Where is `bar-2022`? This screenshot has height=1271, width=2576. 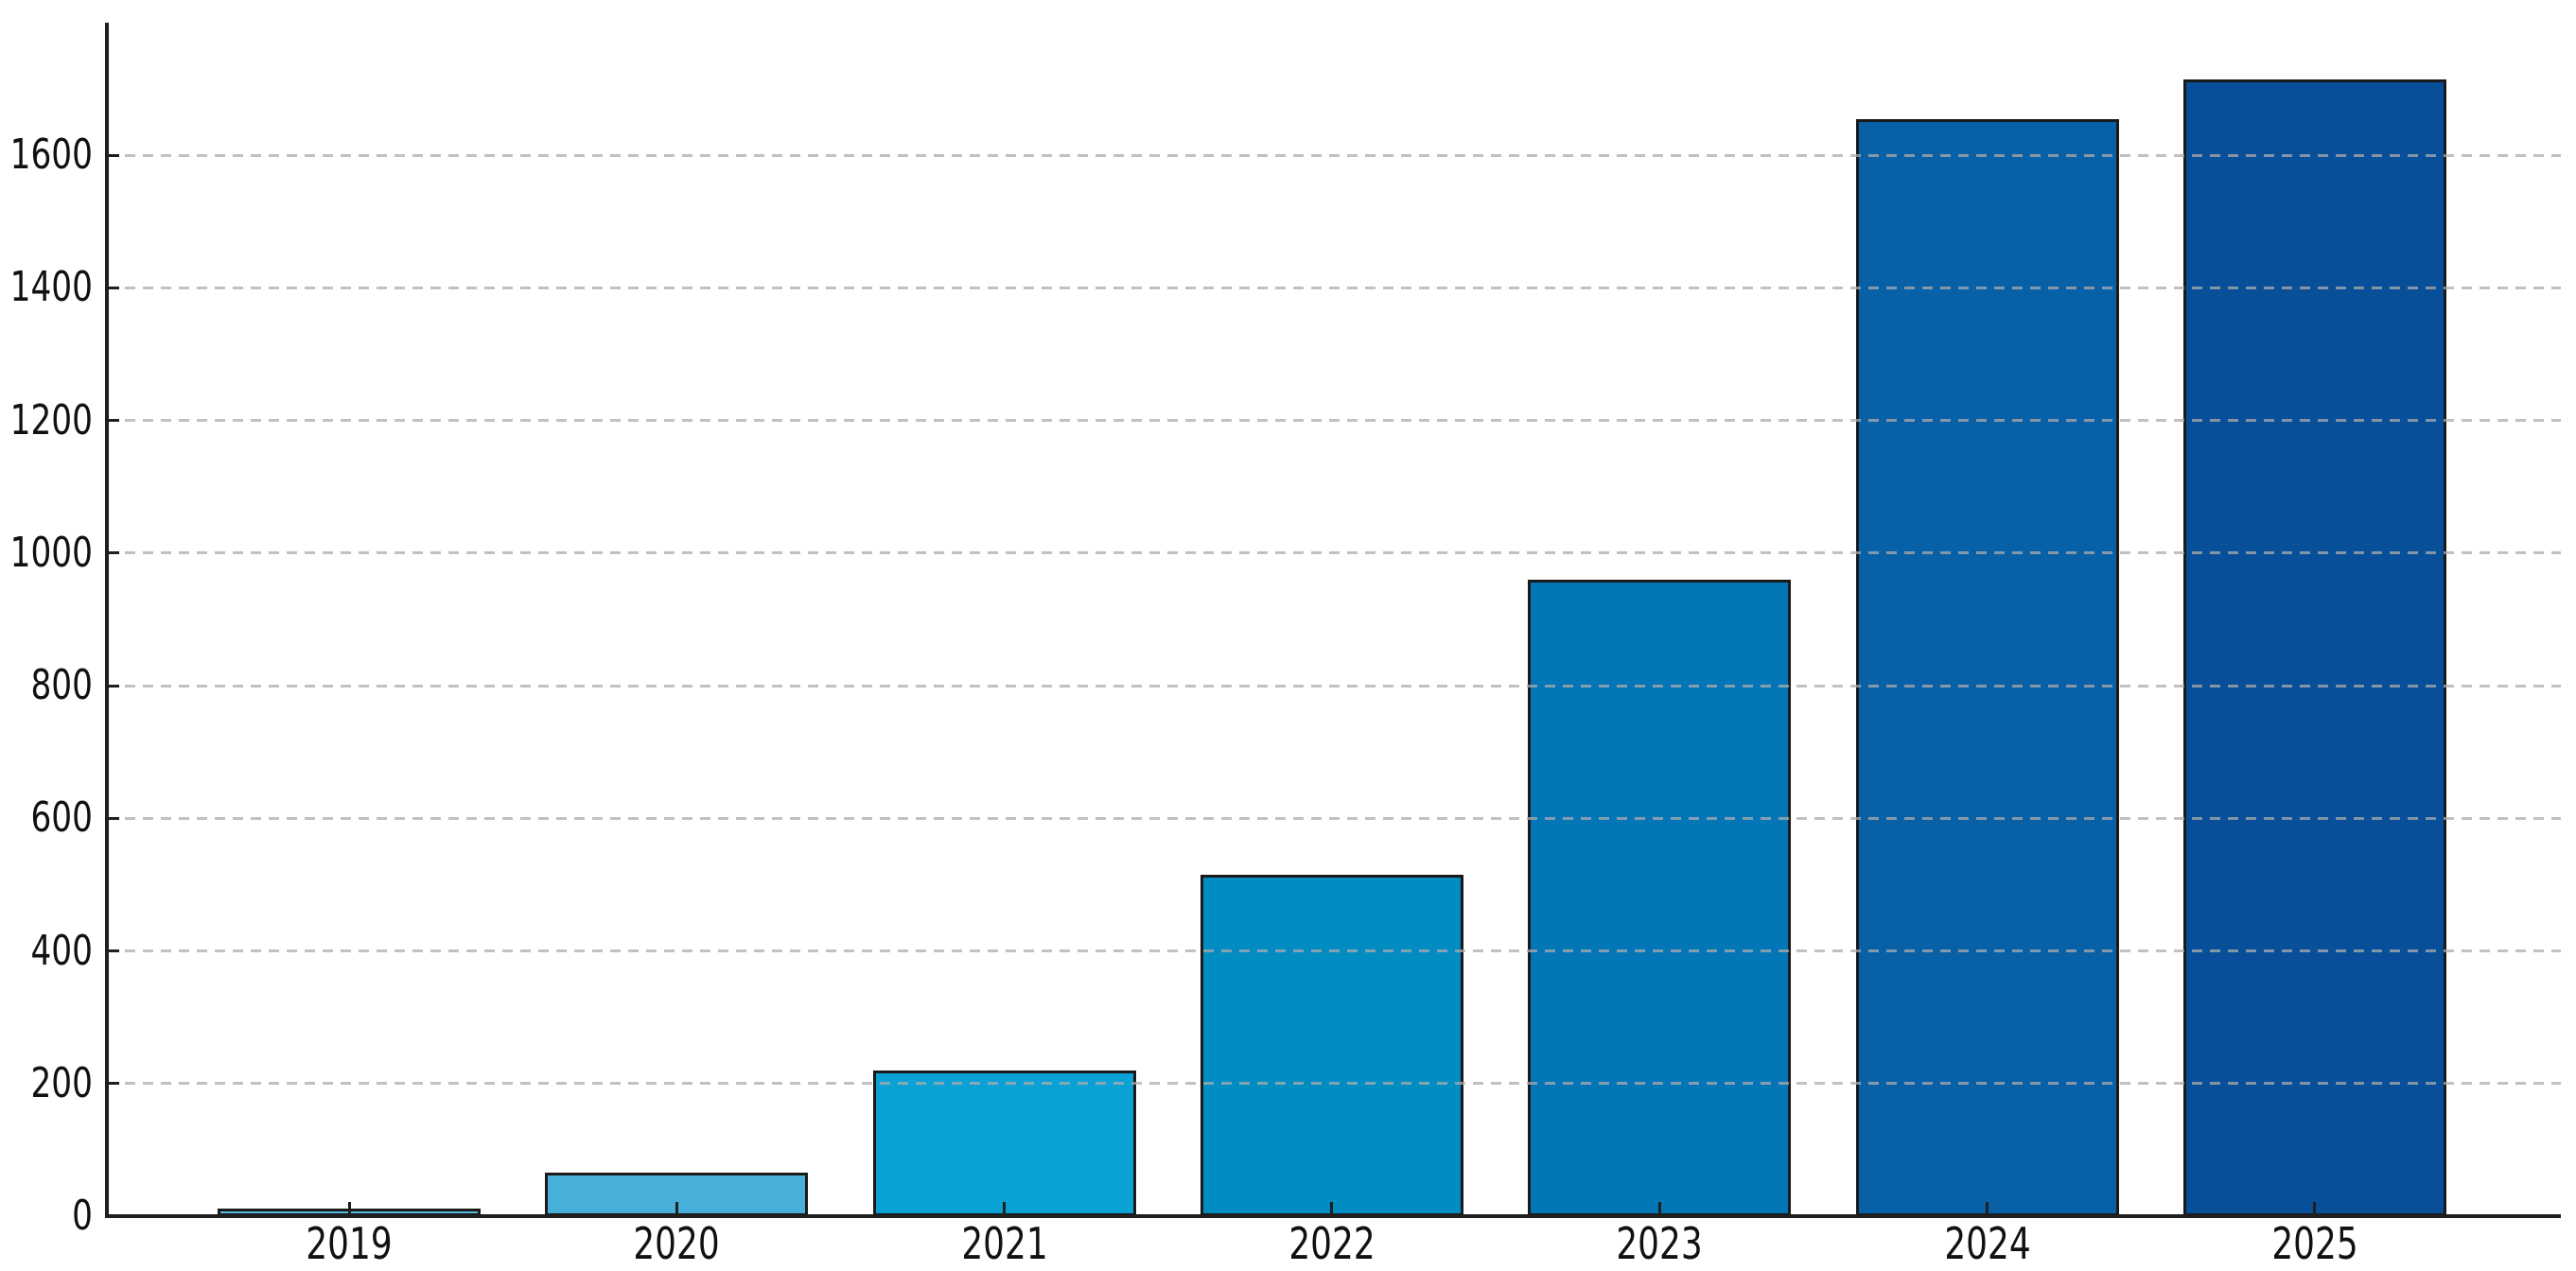
bar-2022 is located at coordinates (1331, 1045).